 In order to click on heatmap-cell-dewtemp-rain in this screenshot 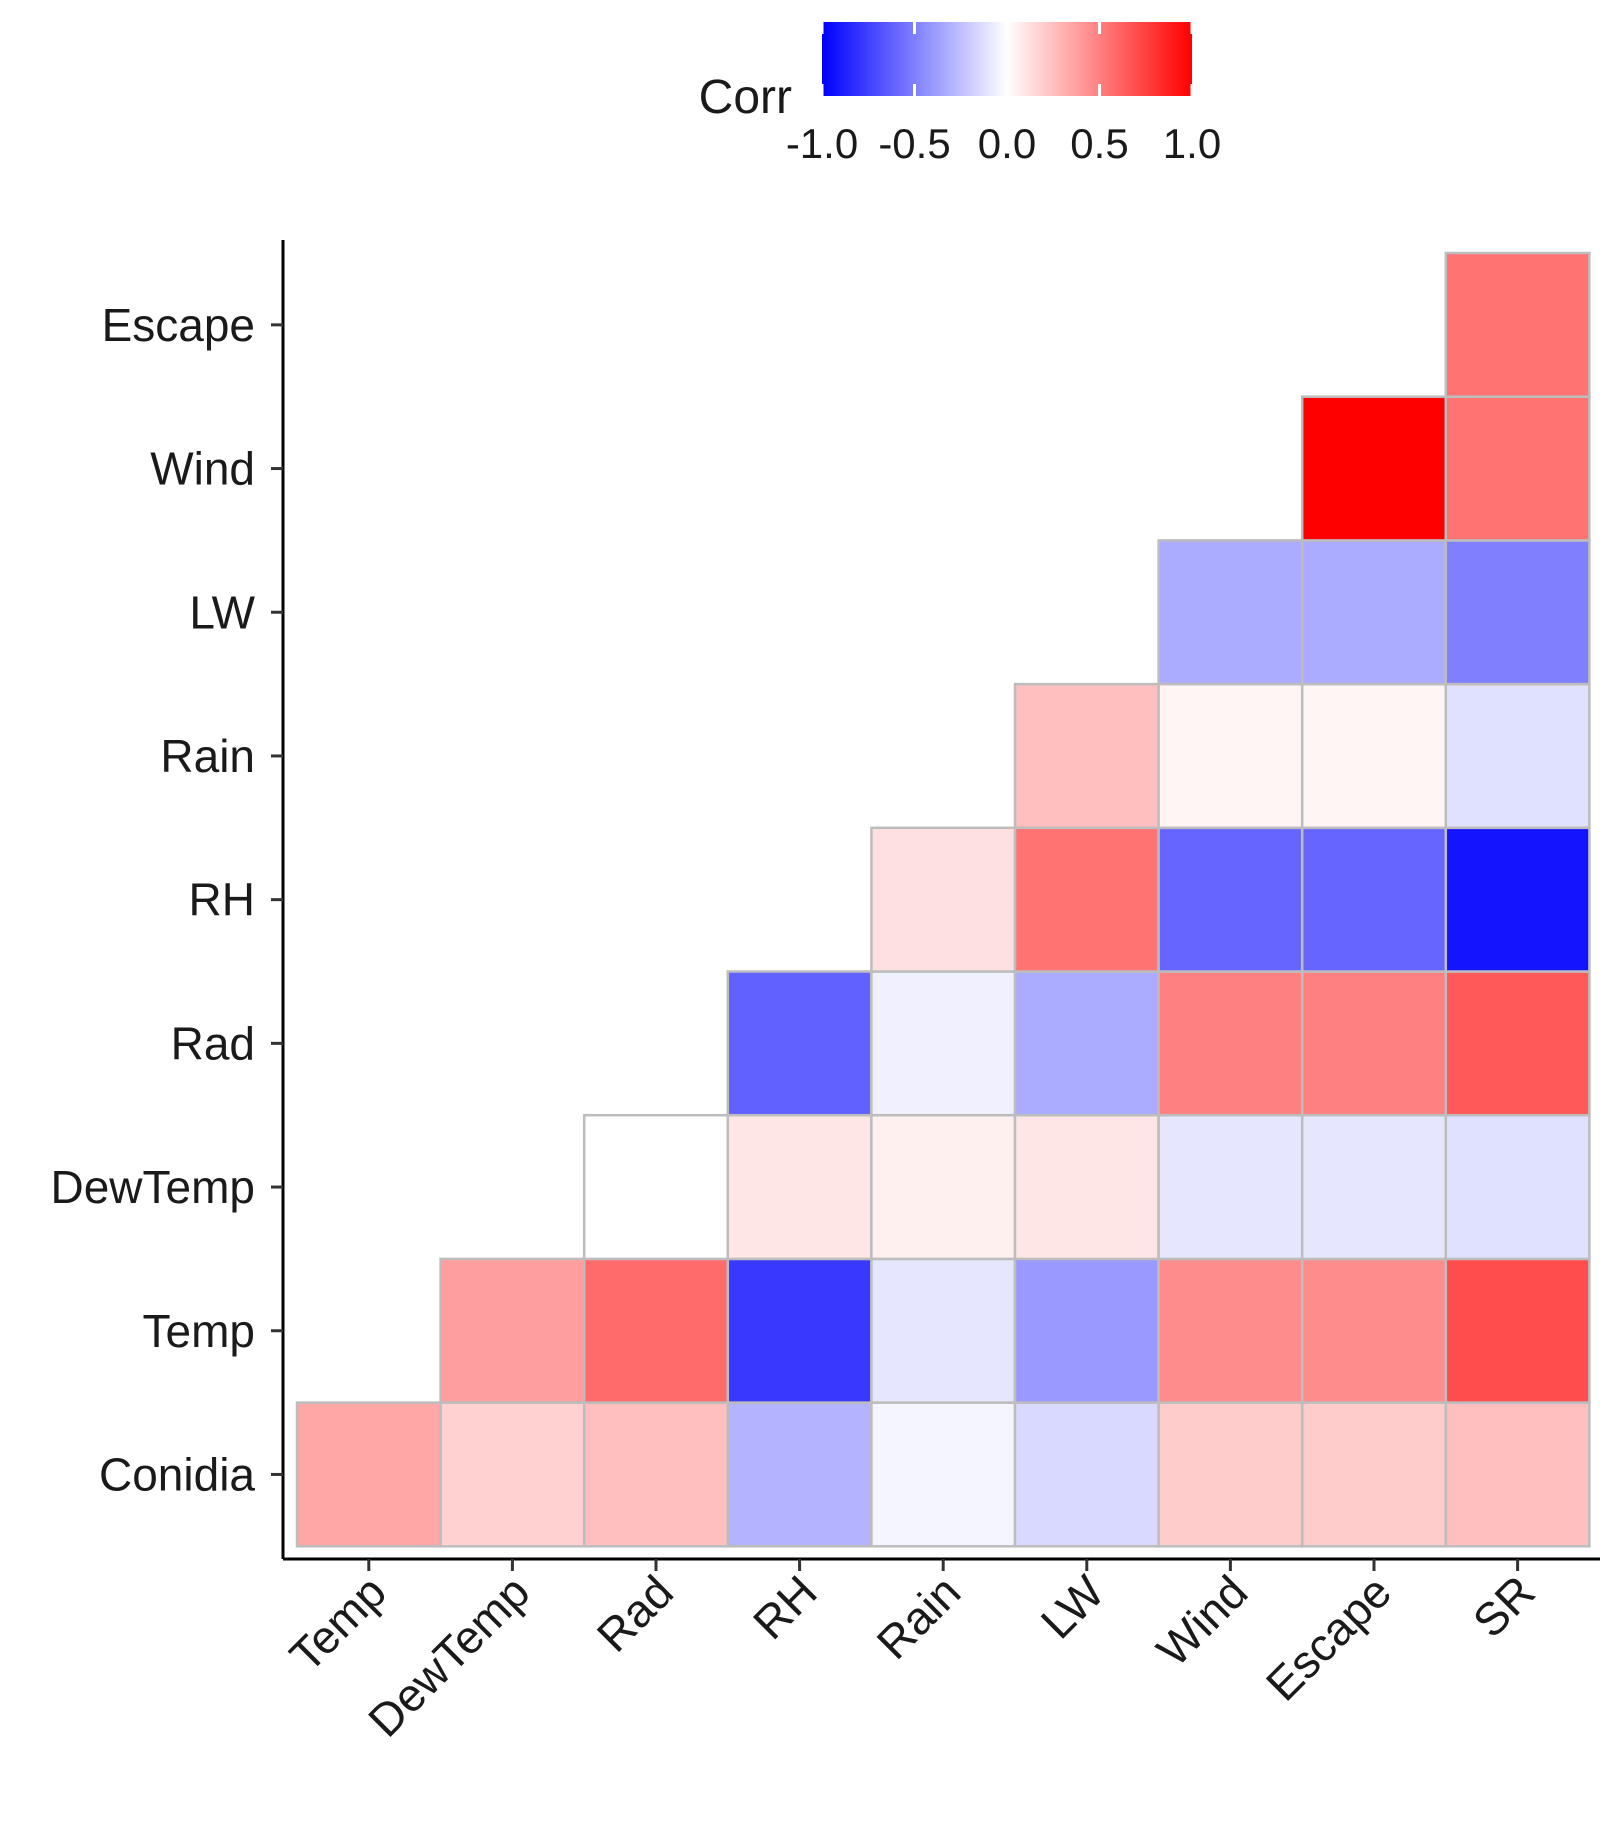, I will do `click(943, 1187)`.